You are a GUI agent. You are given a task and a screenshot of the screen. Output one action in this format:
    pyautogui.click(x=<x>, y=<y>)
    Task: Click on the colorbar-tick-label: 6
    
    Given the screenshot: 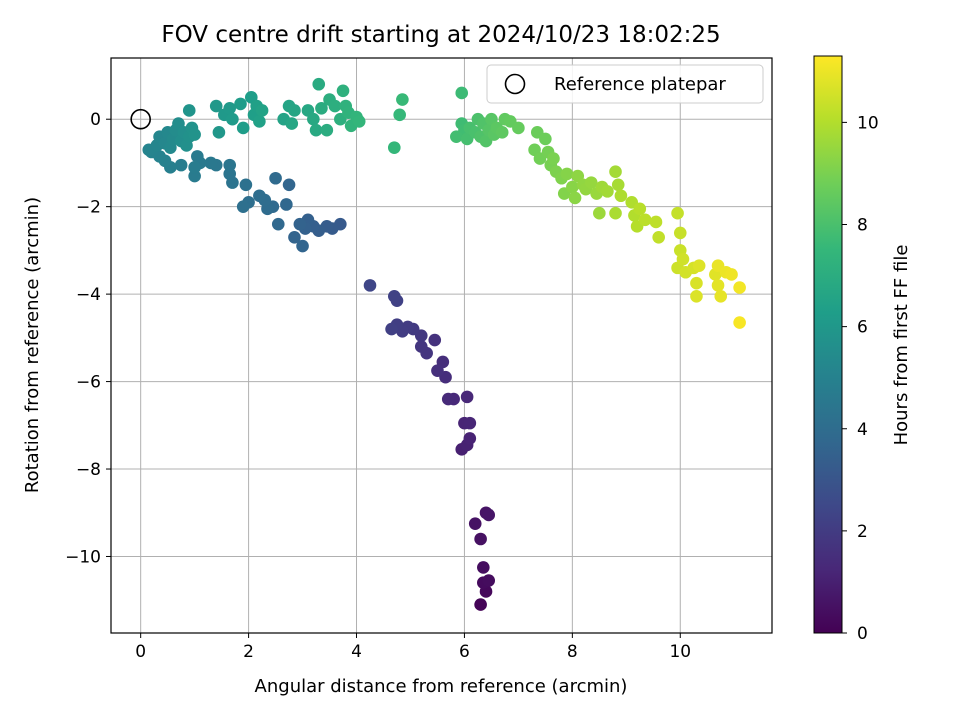 What is the action you would take?
    pyautogui.click(x=862, y=328)
    